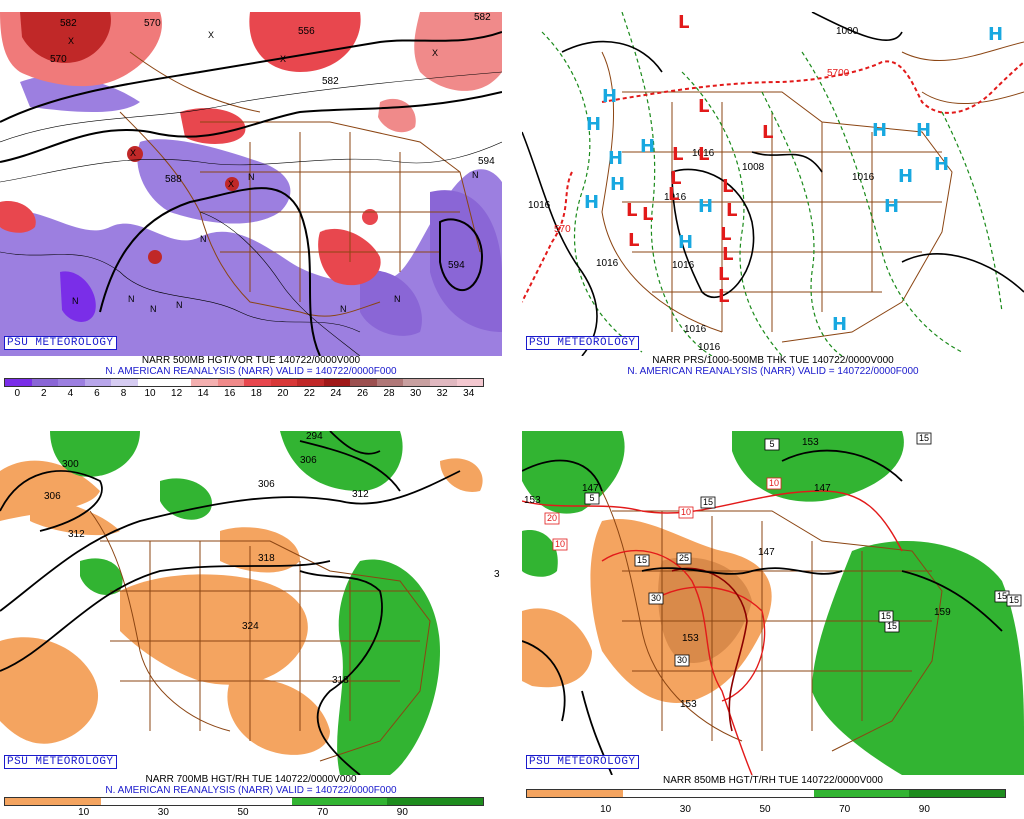 Image resolution: width=1024 pixels, height=819 pixels. What do you see at coordinates (847, 31) in the screenshot?
I see `isobar-label: 1000` at bounding box center [847, 31].